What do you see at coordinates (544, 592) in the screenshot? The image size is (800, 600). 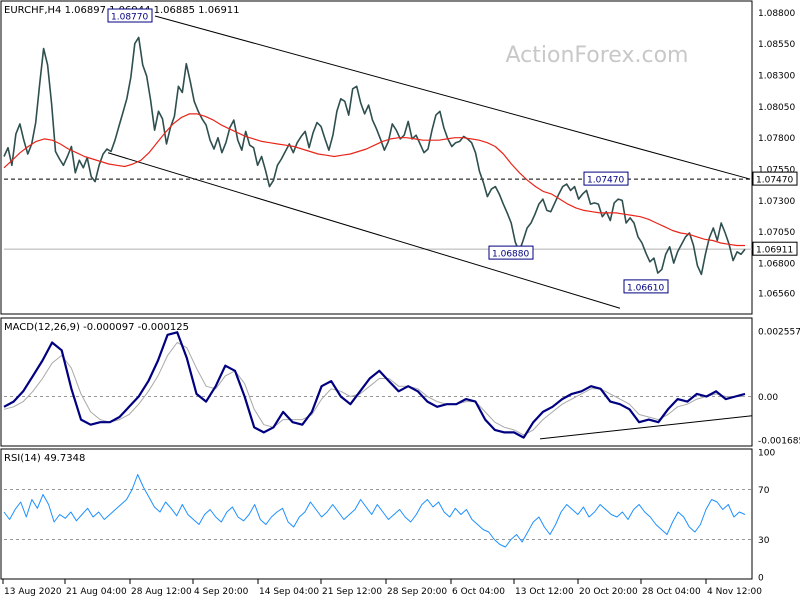 I see `x-tick-label: 13 Oct 12:00` at bounding box center [544, 592].